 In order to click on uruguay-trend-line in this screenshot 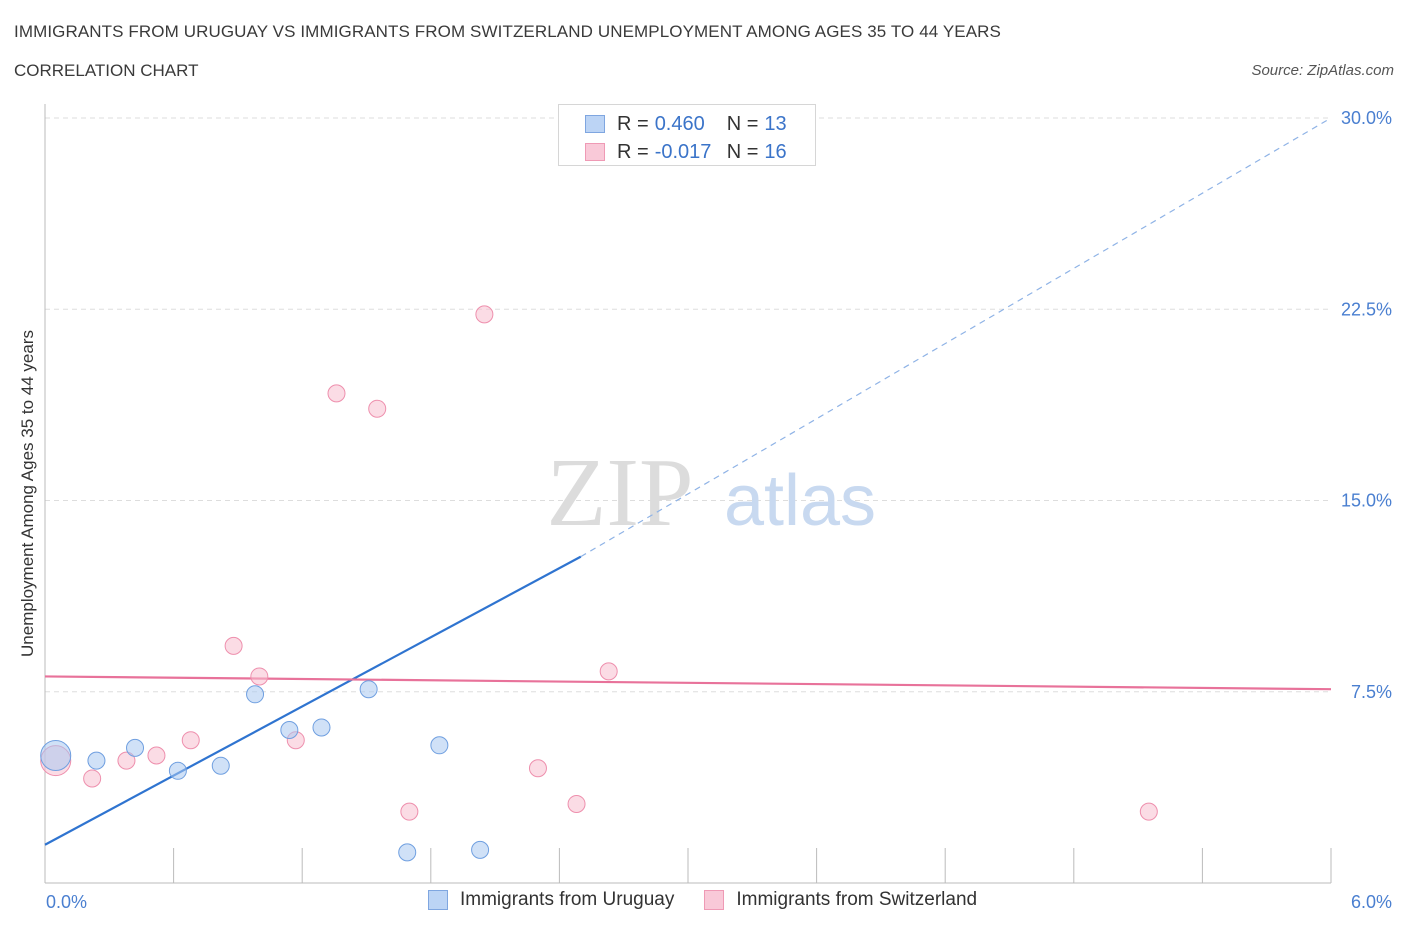, I will do `click(313, 700)`.